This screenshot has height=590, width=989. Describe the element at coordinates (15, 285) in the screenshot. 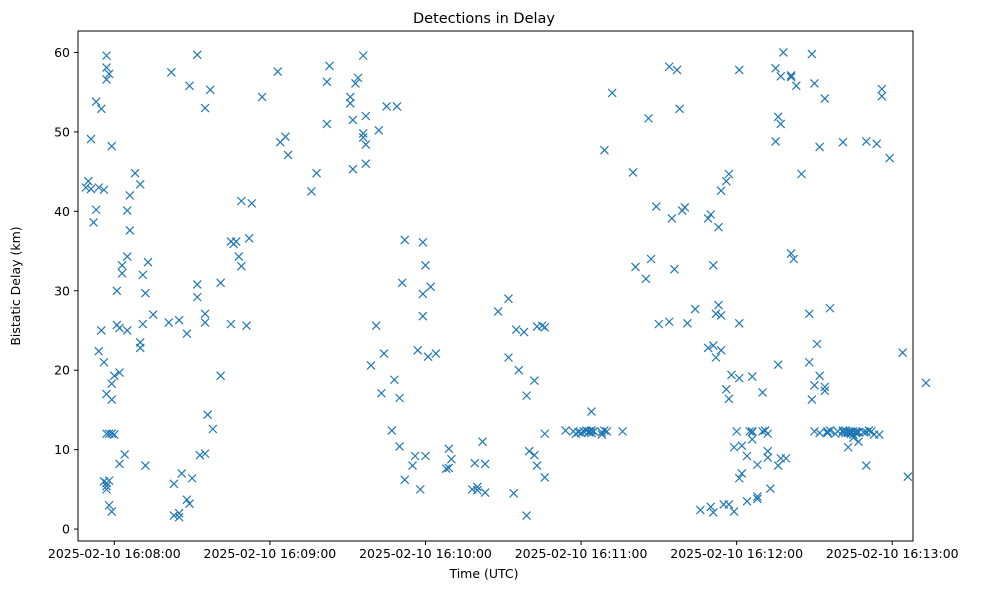

I see `y-axis-label: Bistatic Delay (km)` at that location.